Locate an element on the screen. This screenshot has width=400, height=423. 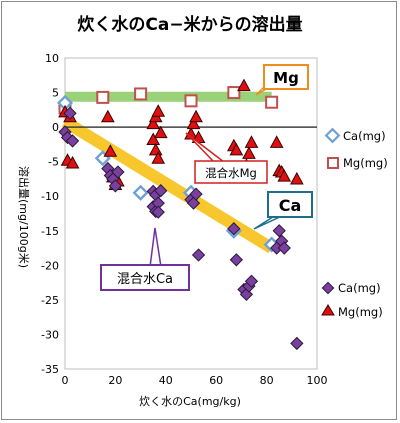
y-tick-label: -25 is located at coordinates (50, 300).